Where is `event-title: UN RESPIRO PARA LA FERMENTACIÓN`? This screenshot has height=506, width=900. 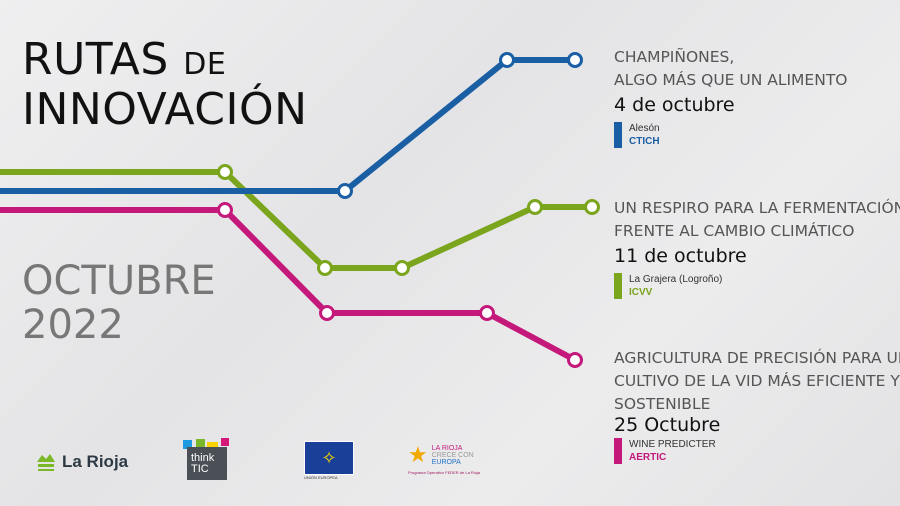 event-title: UN RESPIRO PARA LA FERMENTACIÓN is located at coordinates (757, 208).